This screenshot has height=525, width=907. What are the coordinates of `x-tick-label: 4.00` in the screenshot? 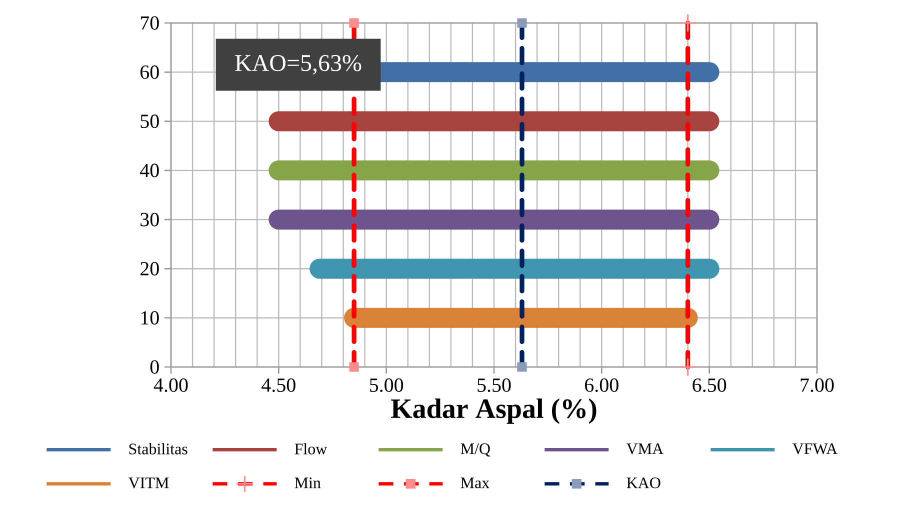 It's located at (171, 385).